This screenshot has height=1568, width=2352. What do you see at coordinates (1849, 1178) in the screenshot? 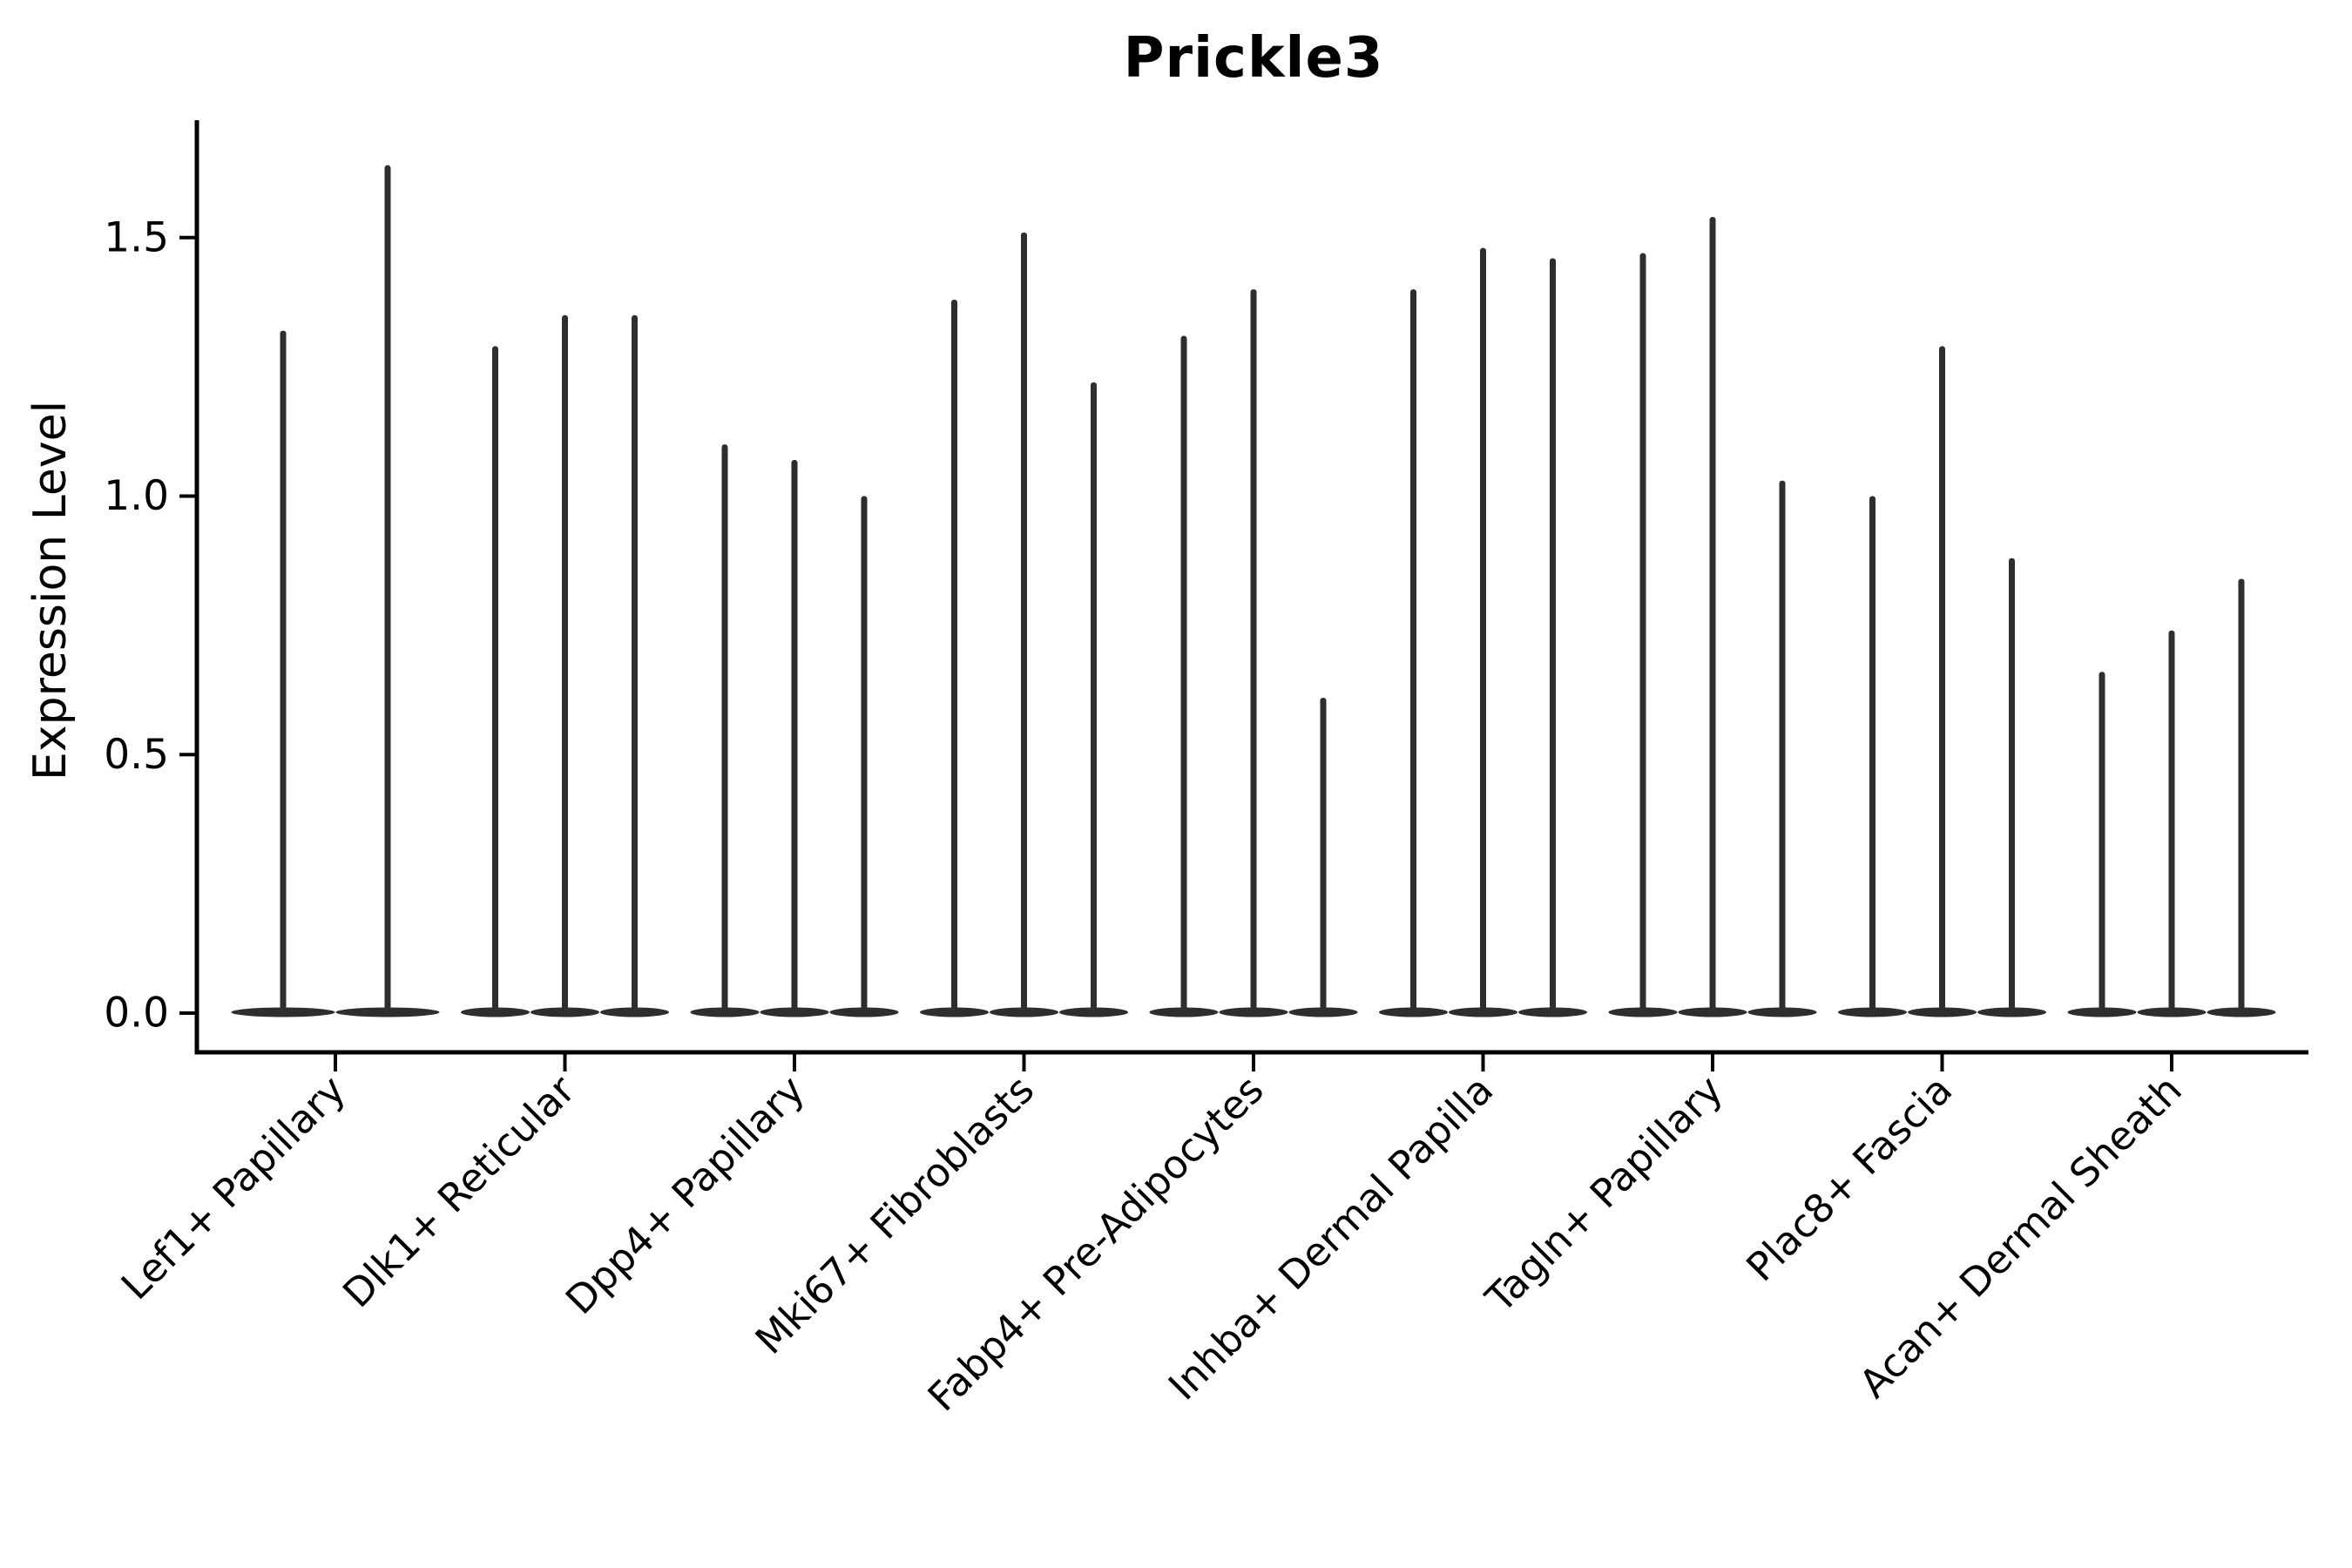
I see `x-tick-label: Plac8+ Fascia` at bounding box center [1849, 1178].